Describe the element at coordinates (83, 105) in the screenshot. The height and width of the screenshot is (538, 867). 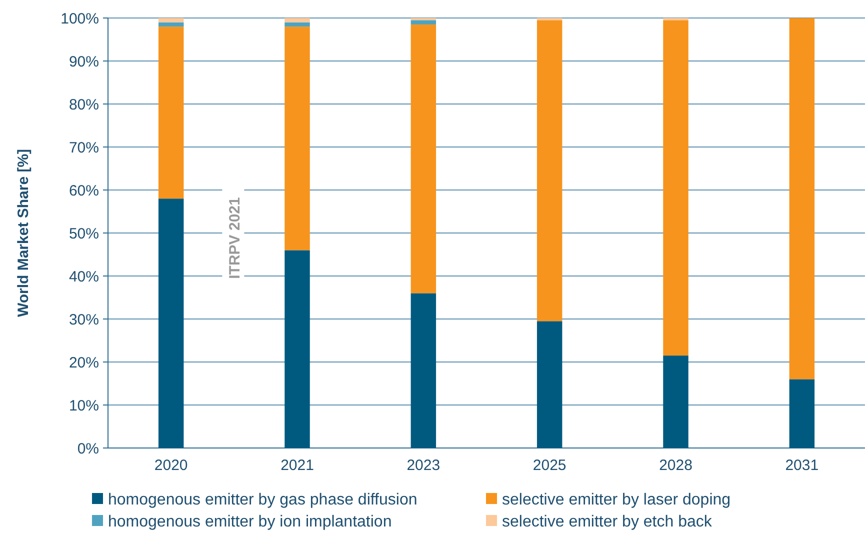
I see `y-tick-label: 80%` at that location.